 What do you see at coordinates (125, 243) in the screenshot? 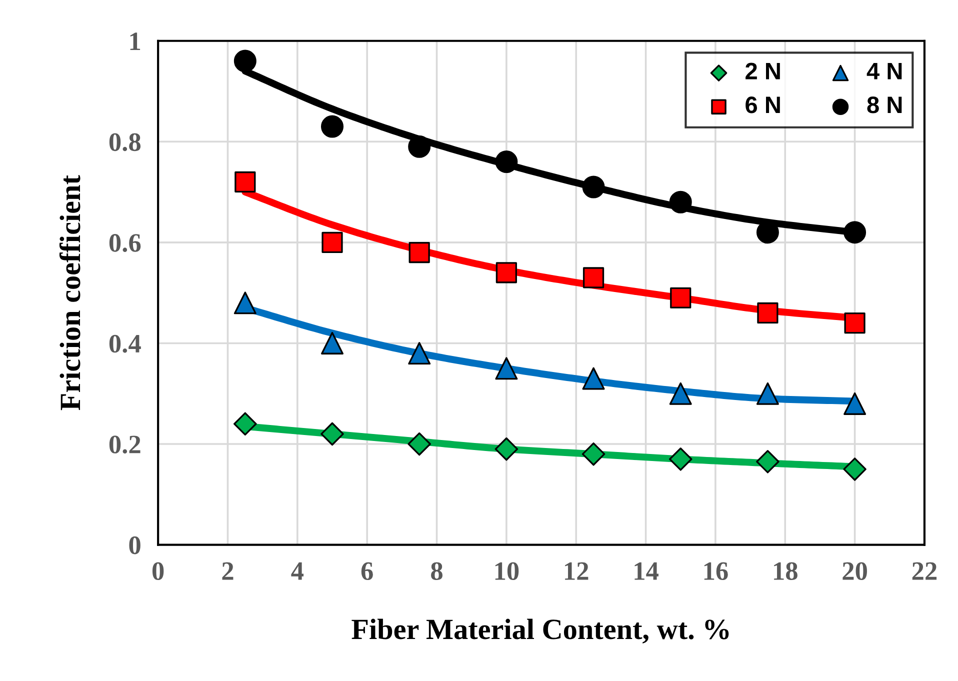
I see `y-tick-label: 0.6` at bounding box center [125, 243].